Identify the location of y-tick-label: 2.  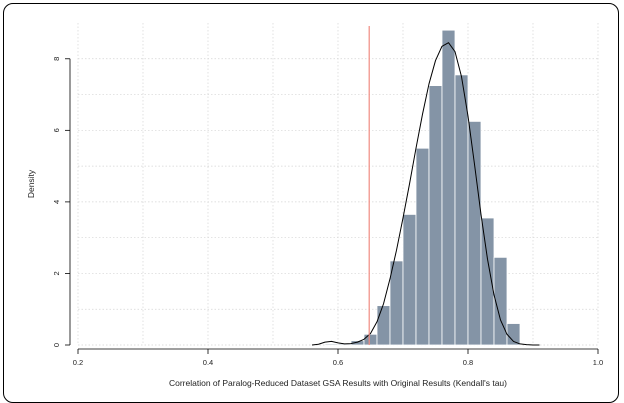
(56, 273).